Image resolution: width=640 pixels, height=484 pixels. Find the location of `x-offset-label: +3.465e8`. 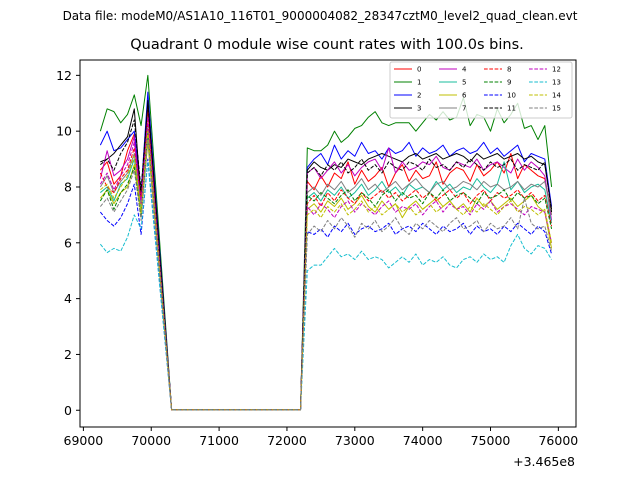

x-offset-label: +3.465e8 is located at coordinates (544, 461).